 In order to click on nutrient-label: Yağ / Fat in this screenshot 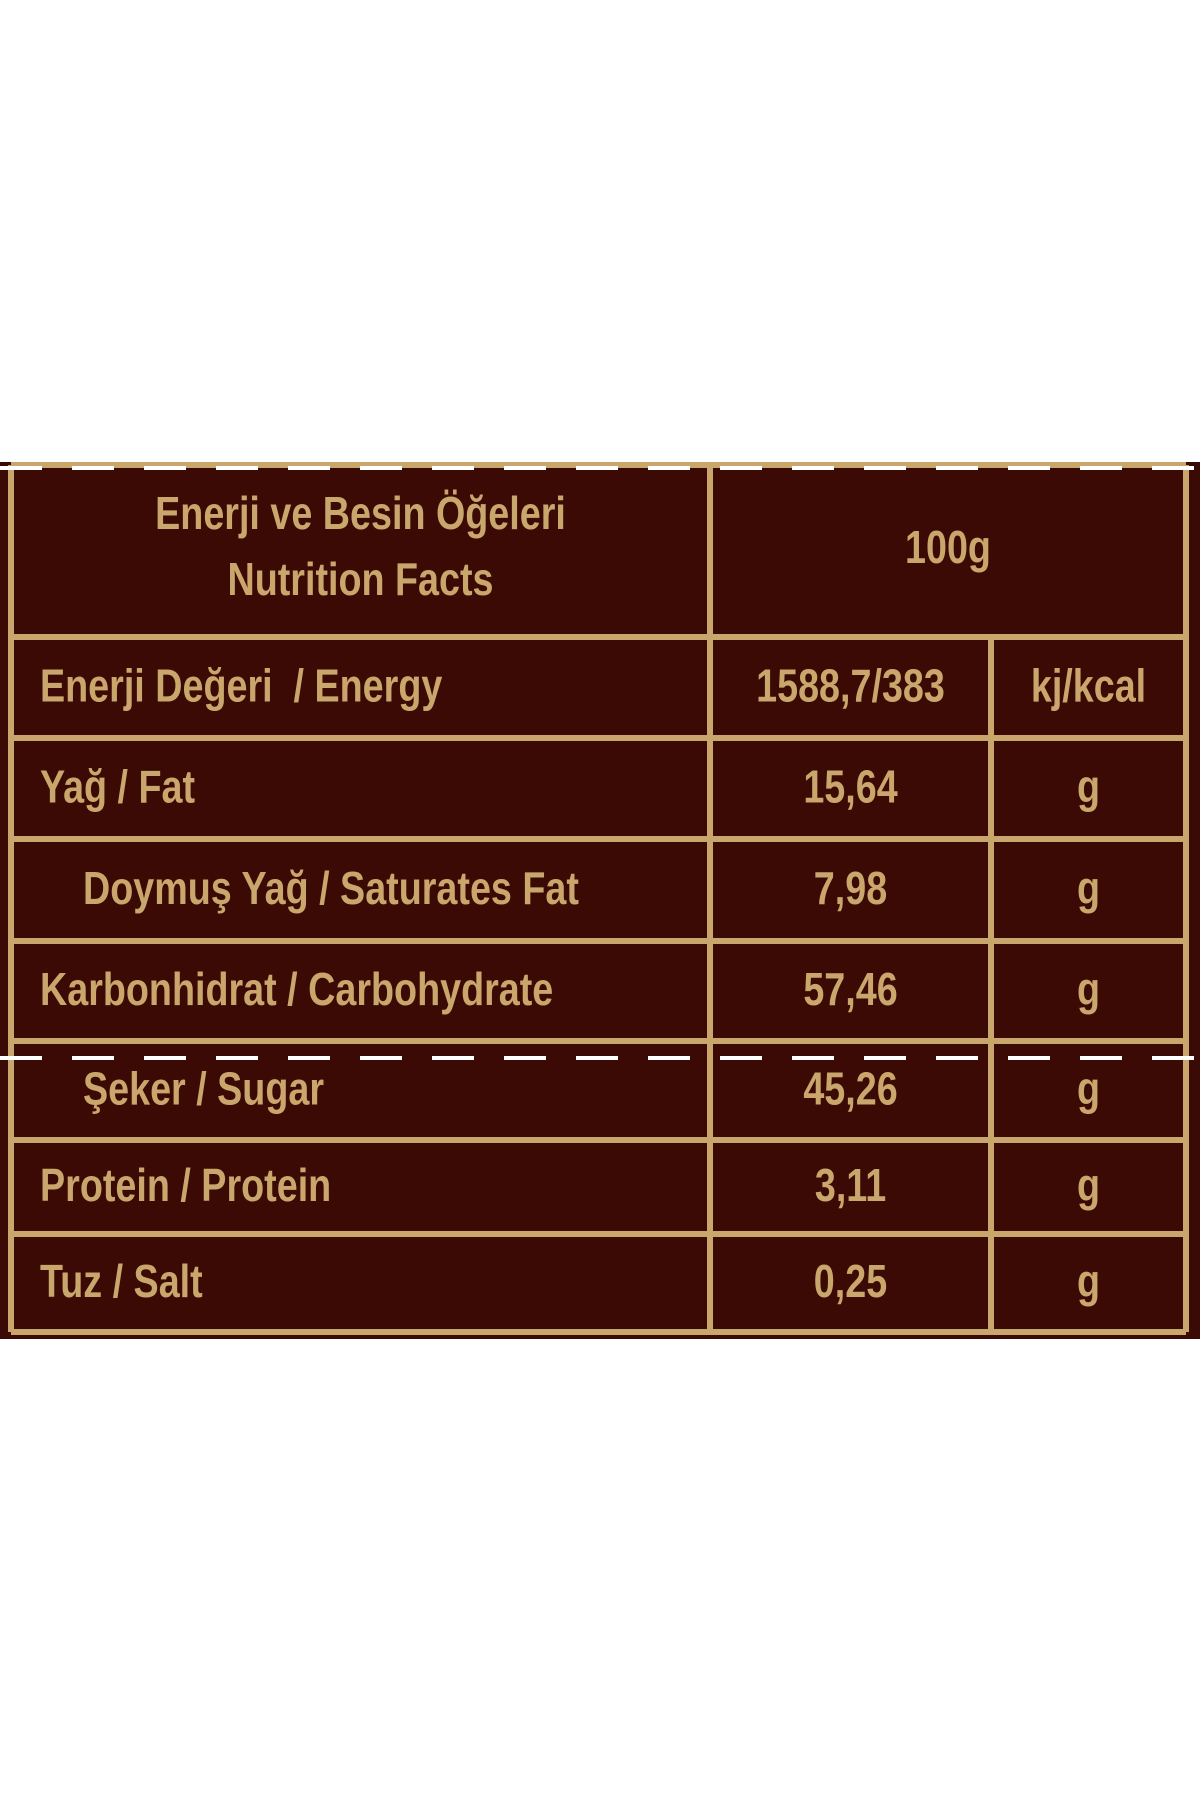, I will do `click(117, 786)`.